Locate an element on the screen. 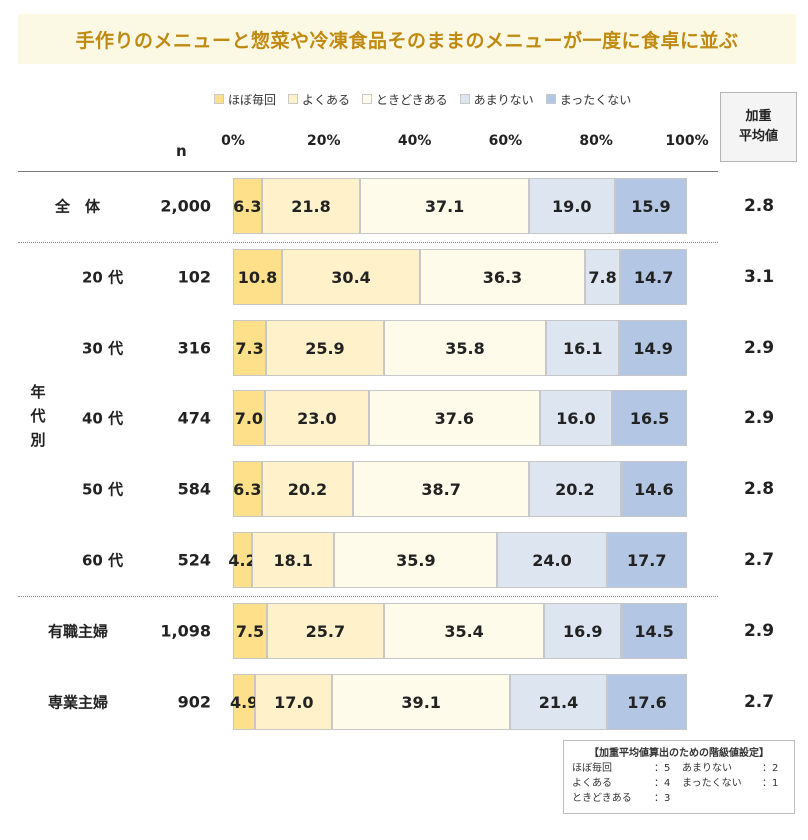  bar-segment: 14.9 is located at coordinates (653, 348).